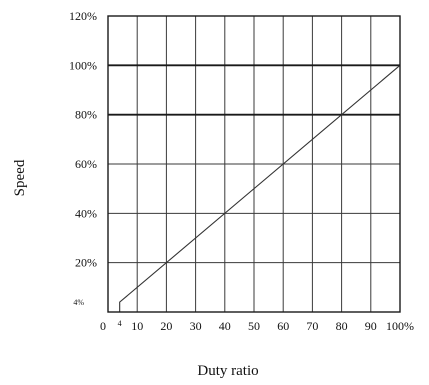 The height and width of the screenshot is (385, 429). Describe the element at coordinates (400, 326) in the screenshot. I see `x-tick-label: 100%` at that location.